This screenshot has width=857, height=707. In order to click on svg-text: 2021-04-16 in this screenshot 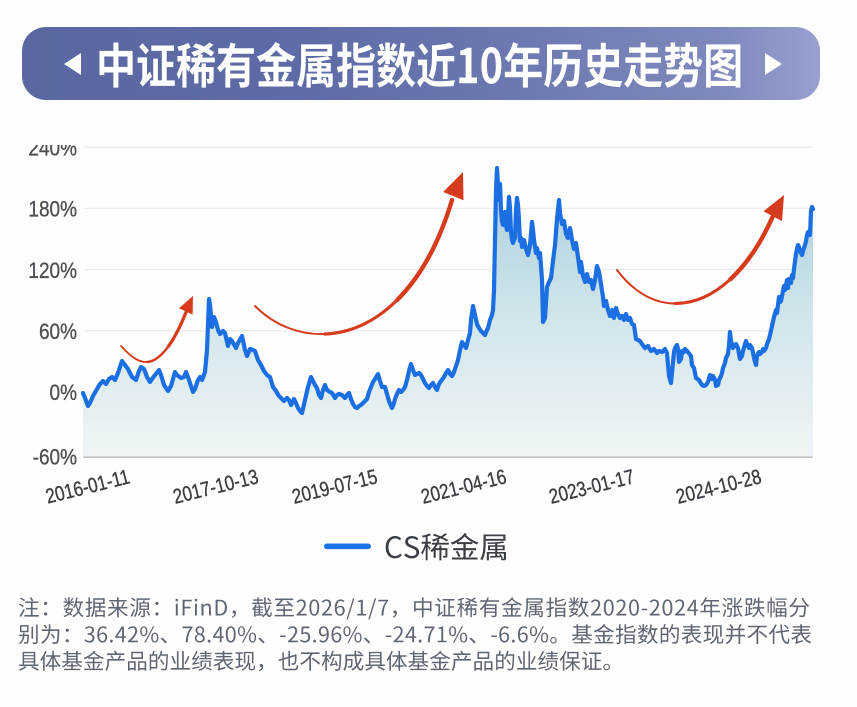, I will do `click(464, 487)`.